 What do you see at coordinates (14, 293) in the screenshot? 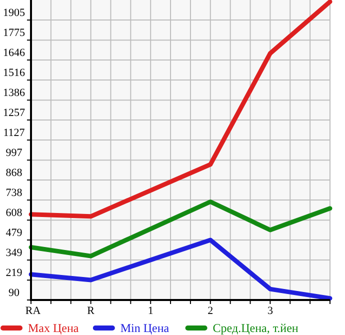
I see `y-tick-label: 90` at bounding box center [14, 293].